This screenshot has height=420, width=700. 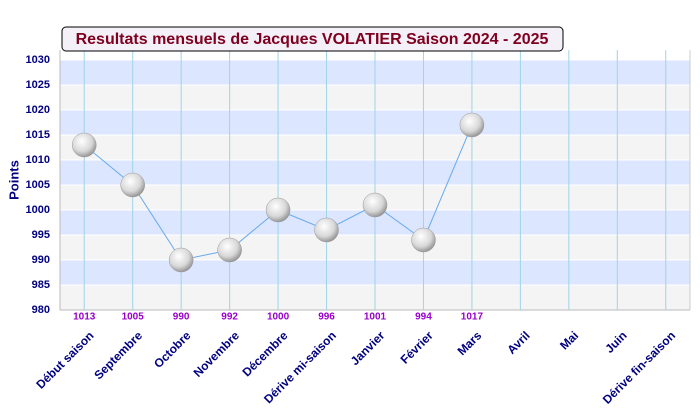 I want to click on y-tick-label: 995, so click(x=41, y=235).